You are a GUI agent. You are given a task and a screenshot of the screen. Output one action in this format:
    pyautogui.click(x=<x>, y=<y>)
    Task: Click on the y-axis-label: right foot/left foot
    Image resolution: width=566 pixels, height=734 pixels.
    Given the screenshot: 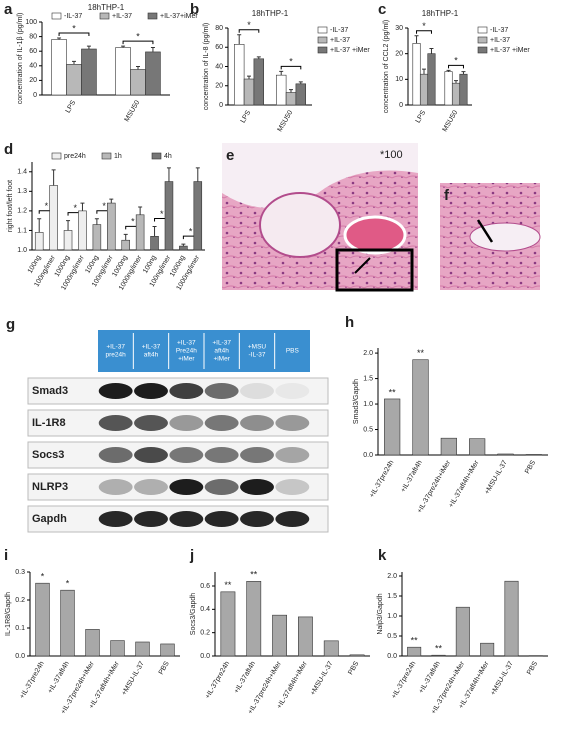 What is the action you would take?
    pyautogui.click(x=10, y=206)
    